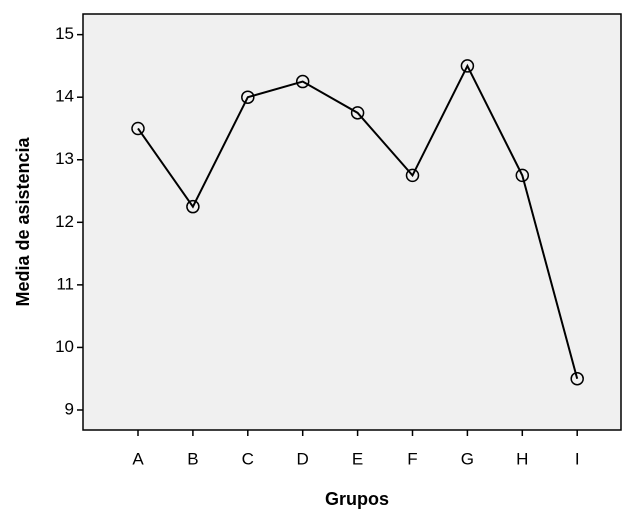 This screenshot has width=622, height=513. What do you see at coordinates (69, 408) in the screenshot?
I see `y-tick-label: 9` at bounding box center [69, 408].